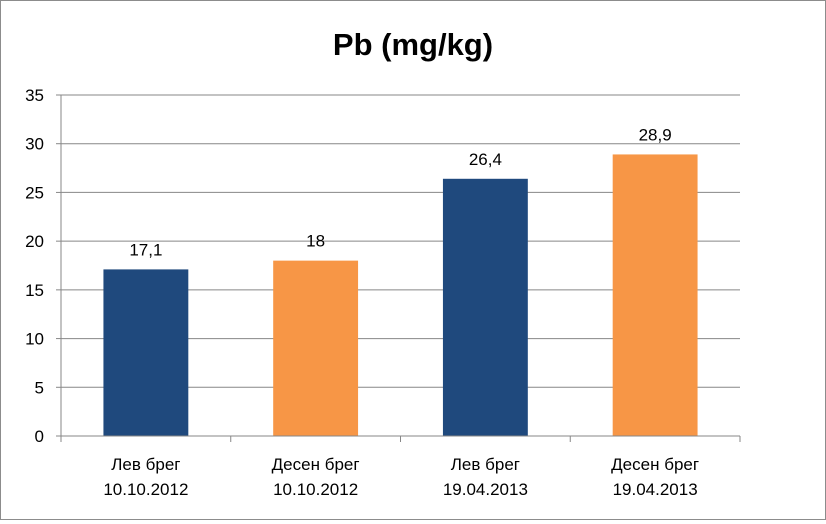 The height and width of the screenshot is (524, 826). Describe the element at coordinates (34, 266) in the screenshot. I see `y-axis-tick-labels: 0 5 10 15 20 25 30 35` at that location.